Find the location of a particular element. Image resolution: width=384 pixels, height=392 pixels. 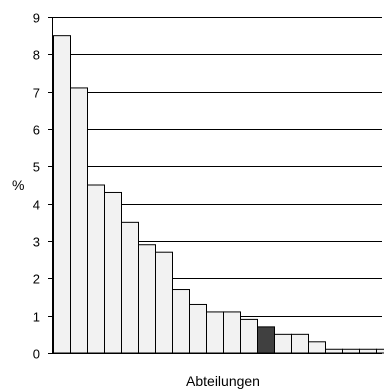

y-tick-label-0: 0 is located at coordinates (36, 354).